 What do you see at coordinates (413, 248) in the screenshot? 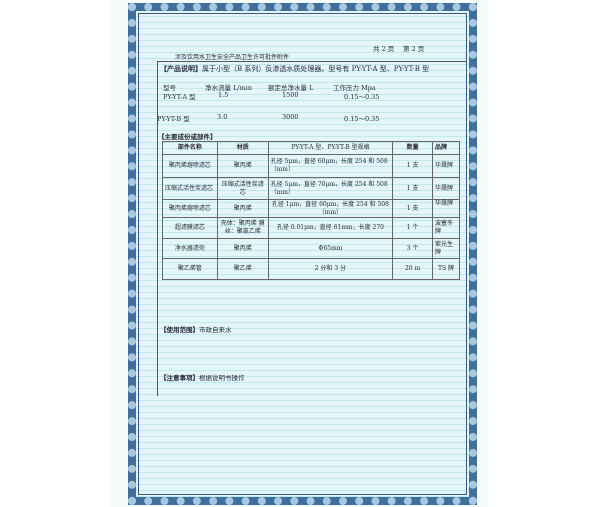
I see `cell-qty: 3 个` at bounding box center [413, 248].